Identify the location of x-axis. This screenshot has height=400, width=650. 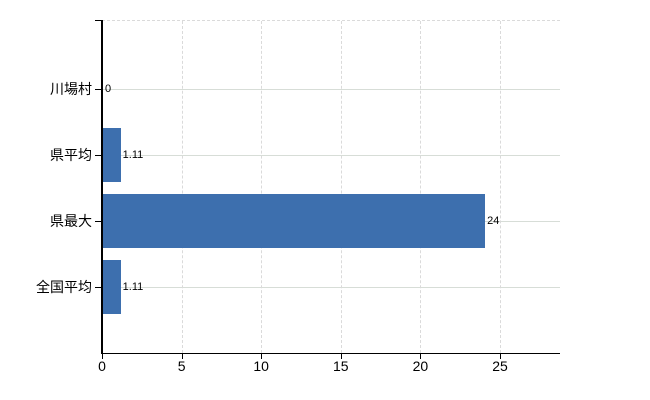
(330, 353).